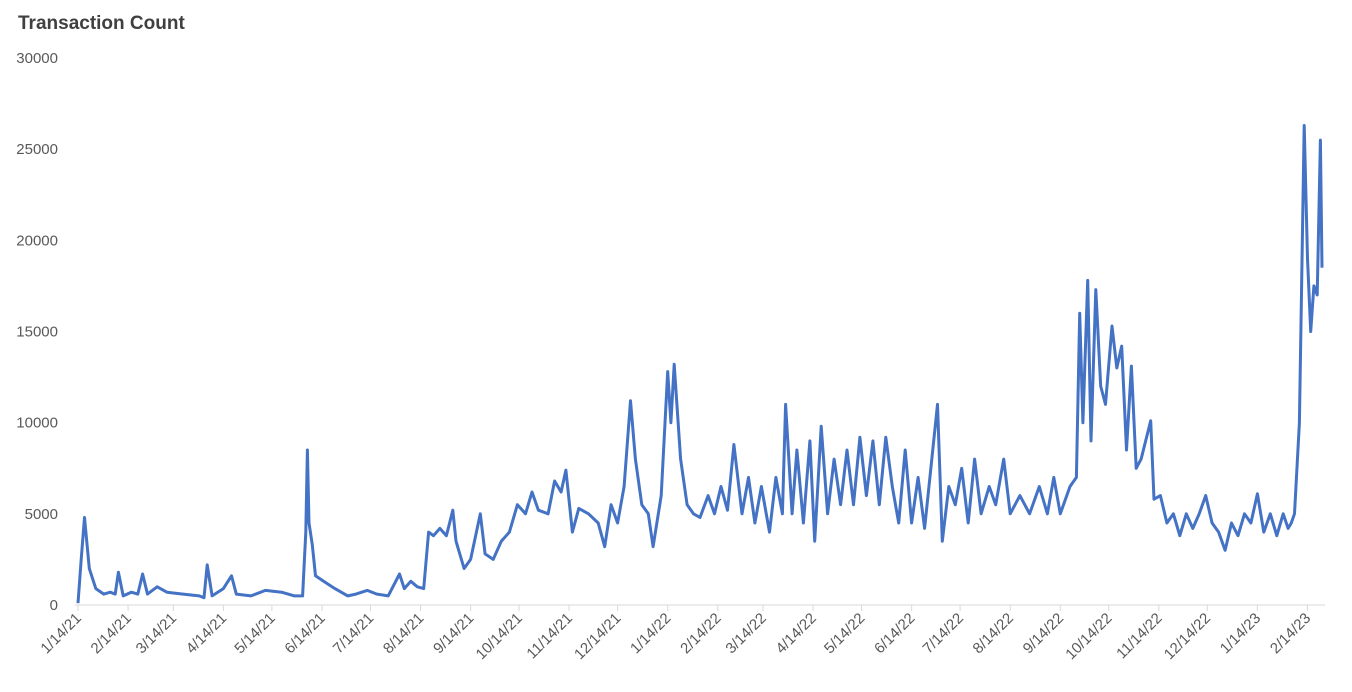  What do you see at coordinates (37, 332) in the screenshot?
I see `y-tick-label: 15000` at bounding box center [37, 332].